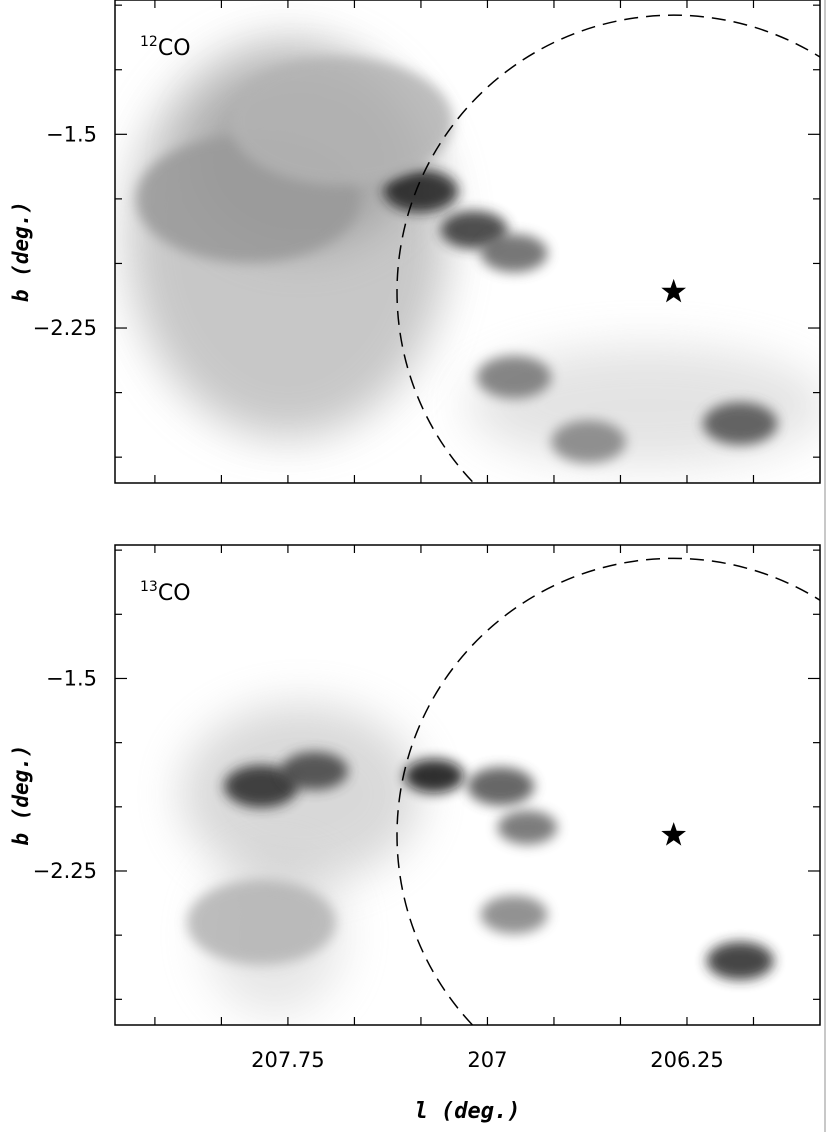 Image resolution: width=830 pixels, height=1132 pixels. What do you see at coordinates (468, 1111) in the screenshot?
I see `x-axis-label: l (deg.)` at bounding box center [468, 1111].